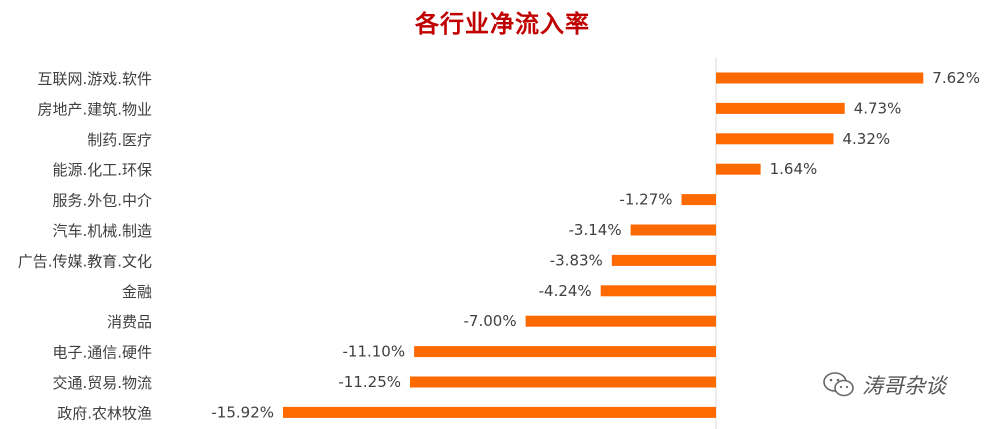  What do you see at coordinates (85, 261) in the screenshot?
I see `category-label: 广告.传媒.教育.文化` at bounding box center [85, 261].